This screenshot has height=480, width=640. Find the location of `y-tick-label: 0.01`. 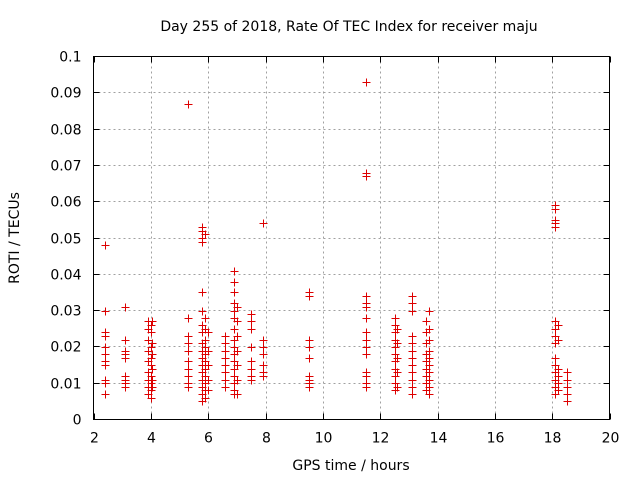

y-tick-label: 0.01 is located at coordinates (65, 385).